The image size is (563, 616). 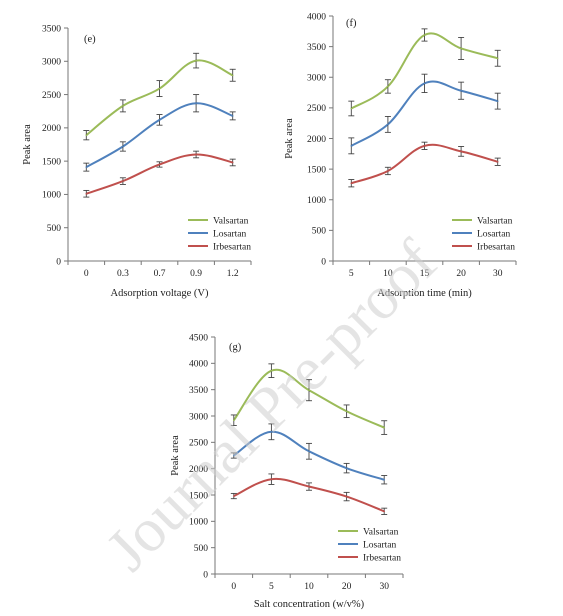 I want to click on x-tick-label: 0.9, so click(x=196, y=274).